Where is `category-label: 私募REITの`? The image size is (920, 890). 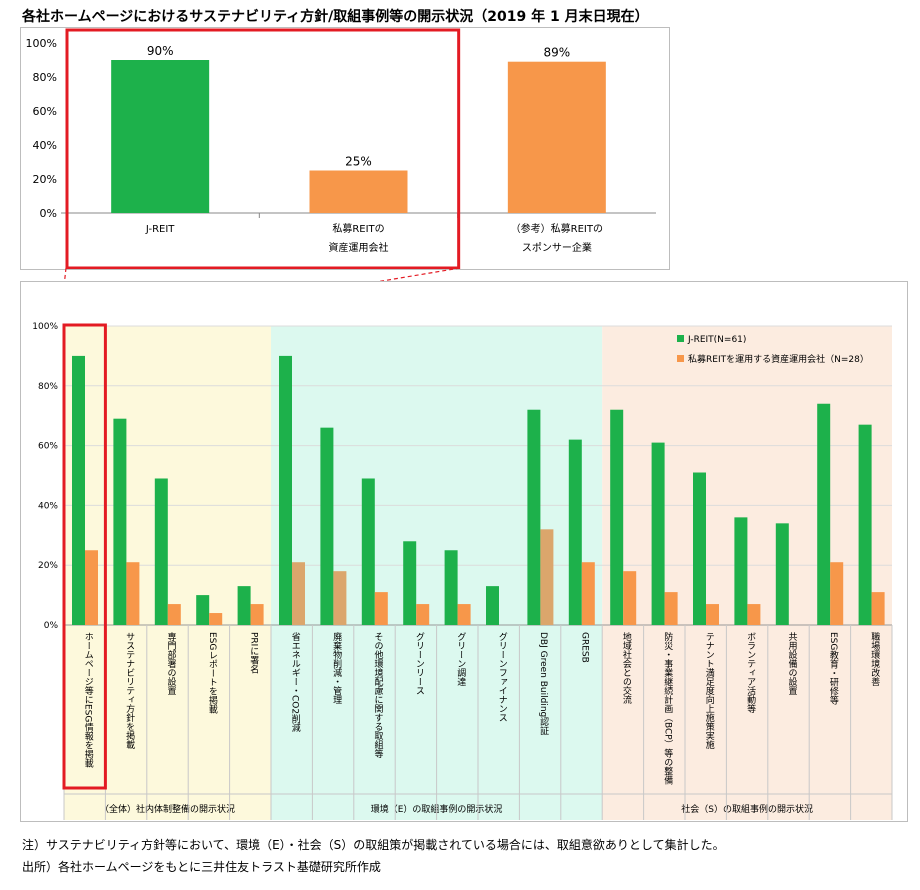
category-label: 私募REITの is located at coordinates (358, 228).